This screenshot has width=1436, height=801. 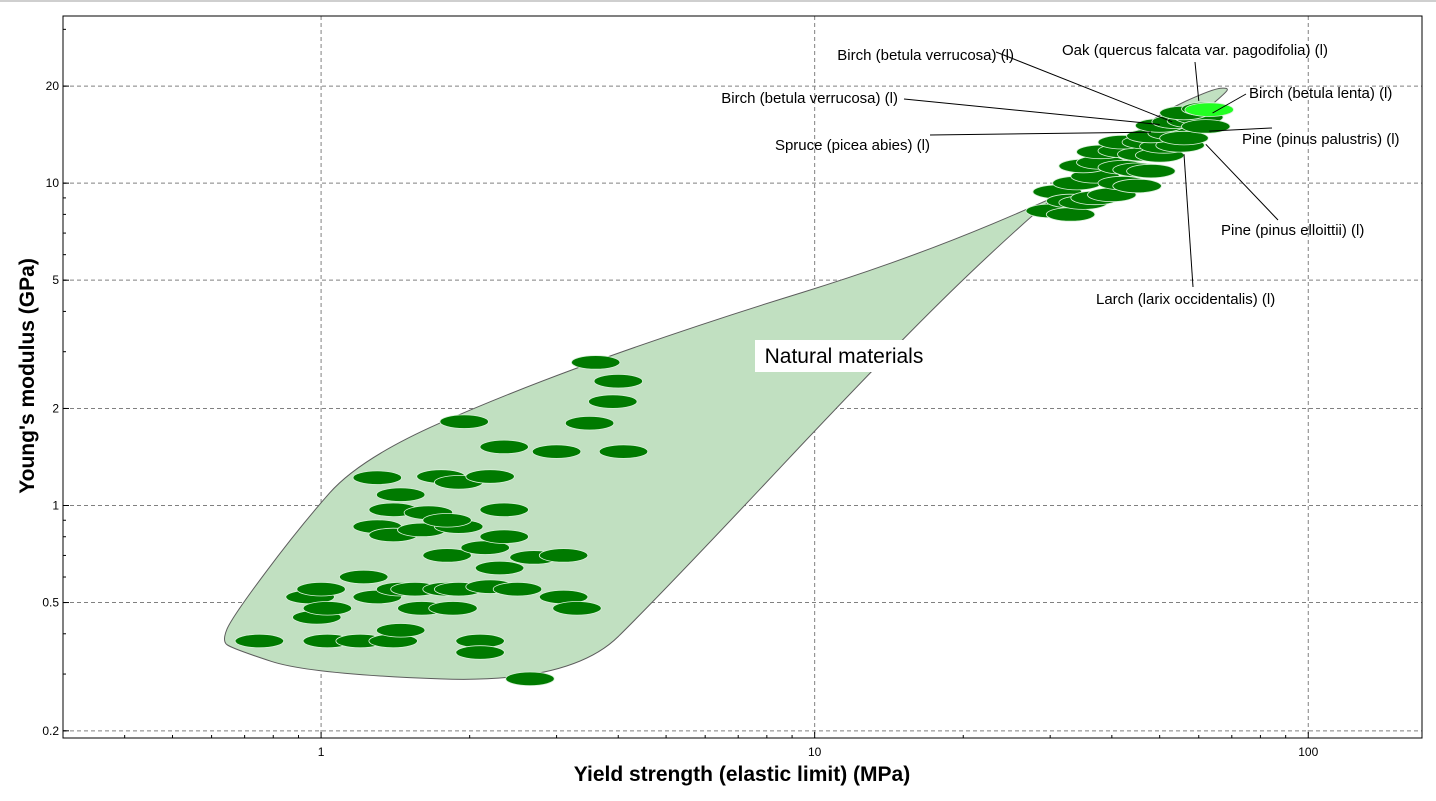 What do you see at coordinates (1292, 230) in the screenshot?
I see `callout-label: Pine (pinus elloittii) (l)` at bounding box center [1292, 230].